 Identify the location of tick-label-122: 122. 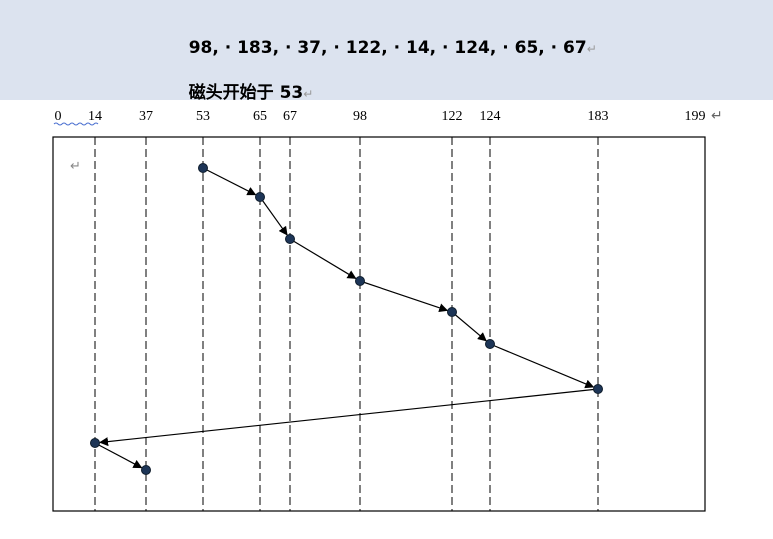
(452, 116).